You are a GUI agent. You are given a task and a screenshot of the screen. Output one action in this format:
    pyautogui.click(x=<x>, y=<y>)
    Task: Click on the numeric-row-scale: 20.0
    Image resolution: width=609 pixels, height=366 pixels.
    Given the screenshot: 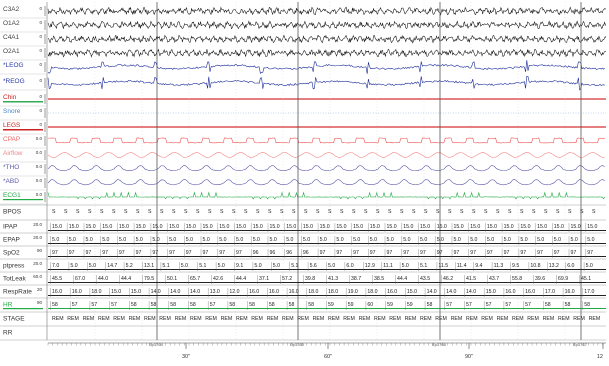 What is the action you would take?
    pyautogui.click(x=37, y=263)
    